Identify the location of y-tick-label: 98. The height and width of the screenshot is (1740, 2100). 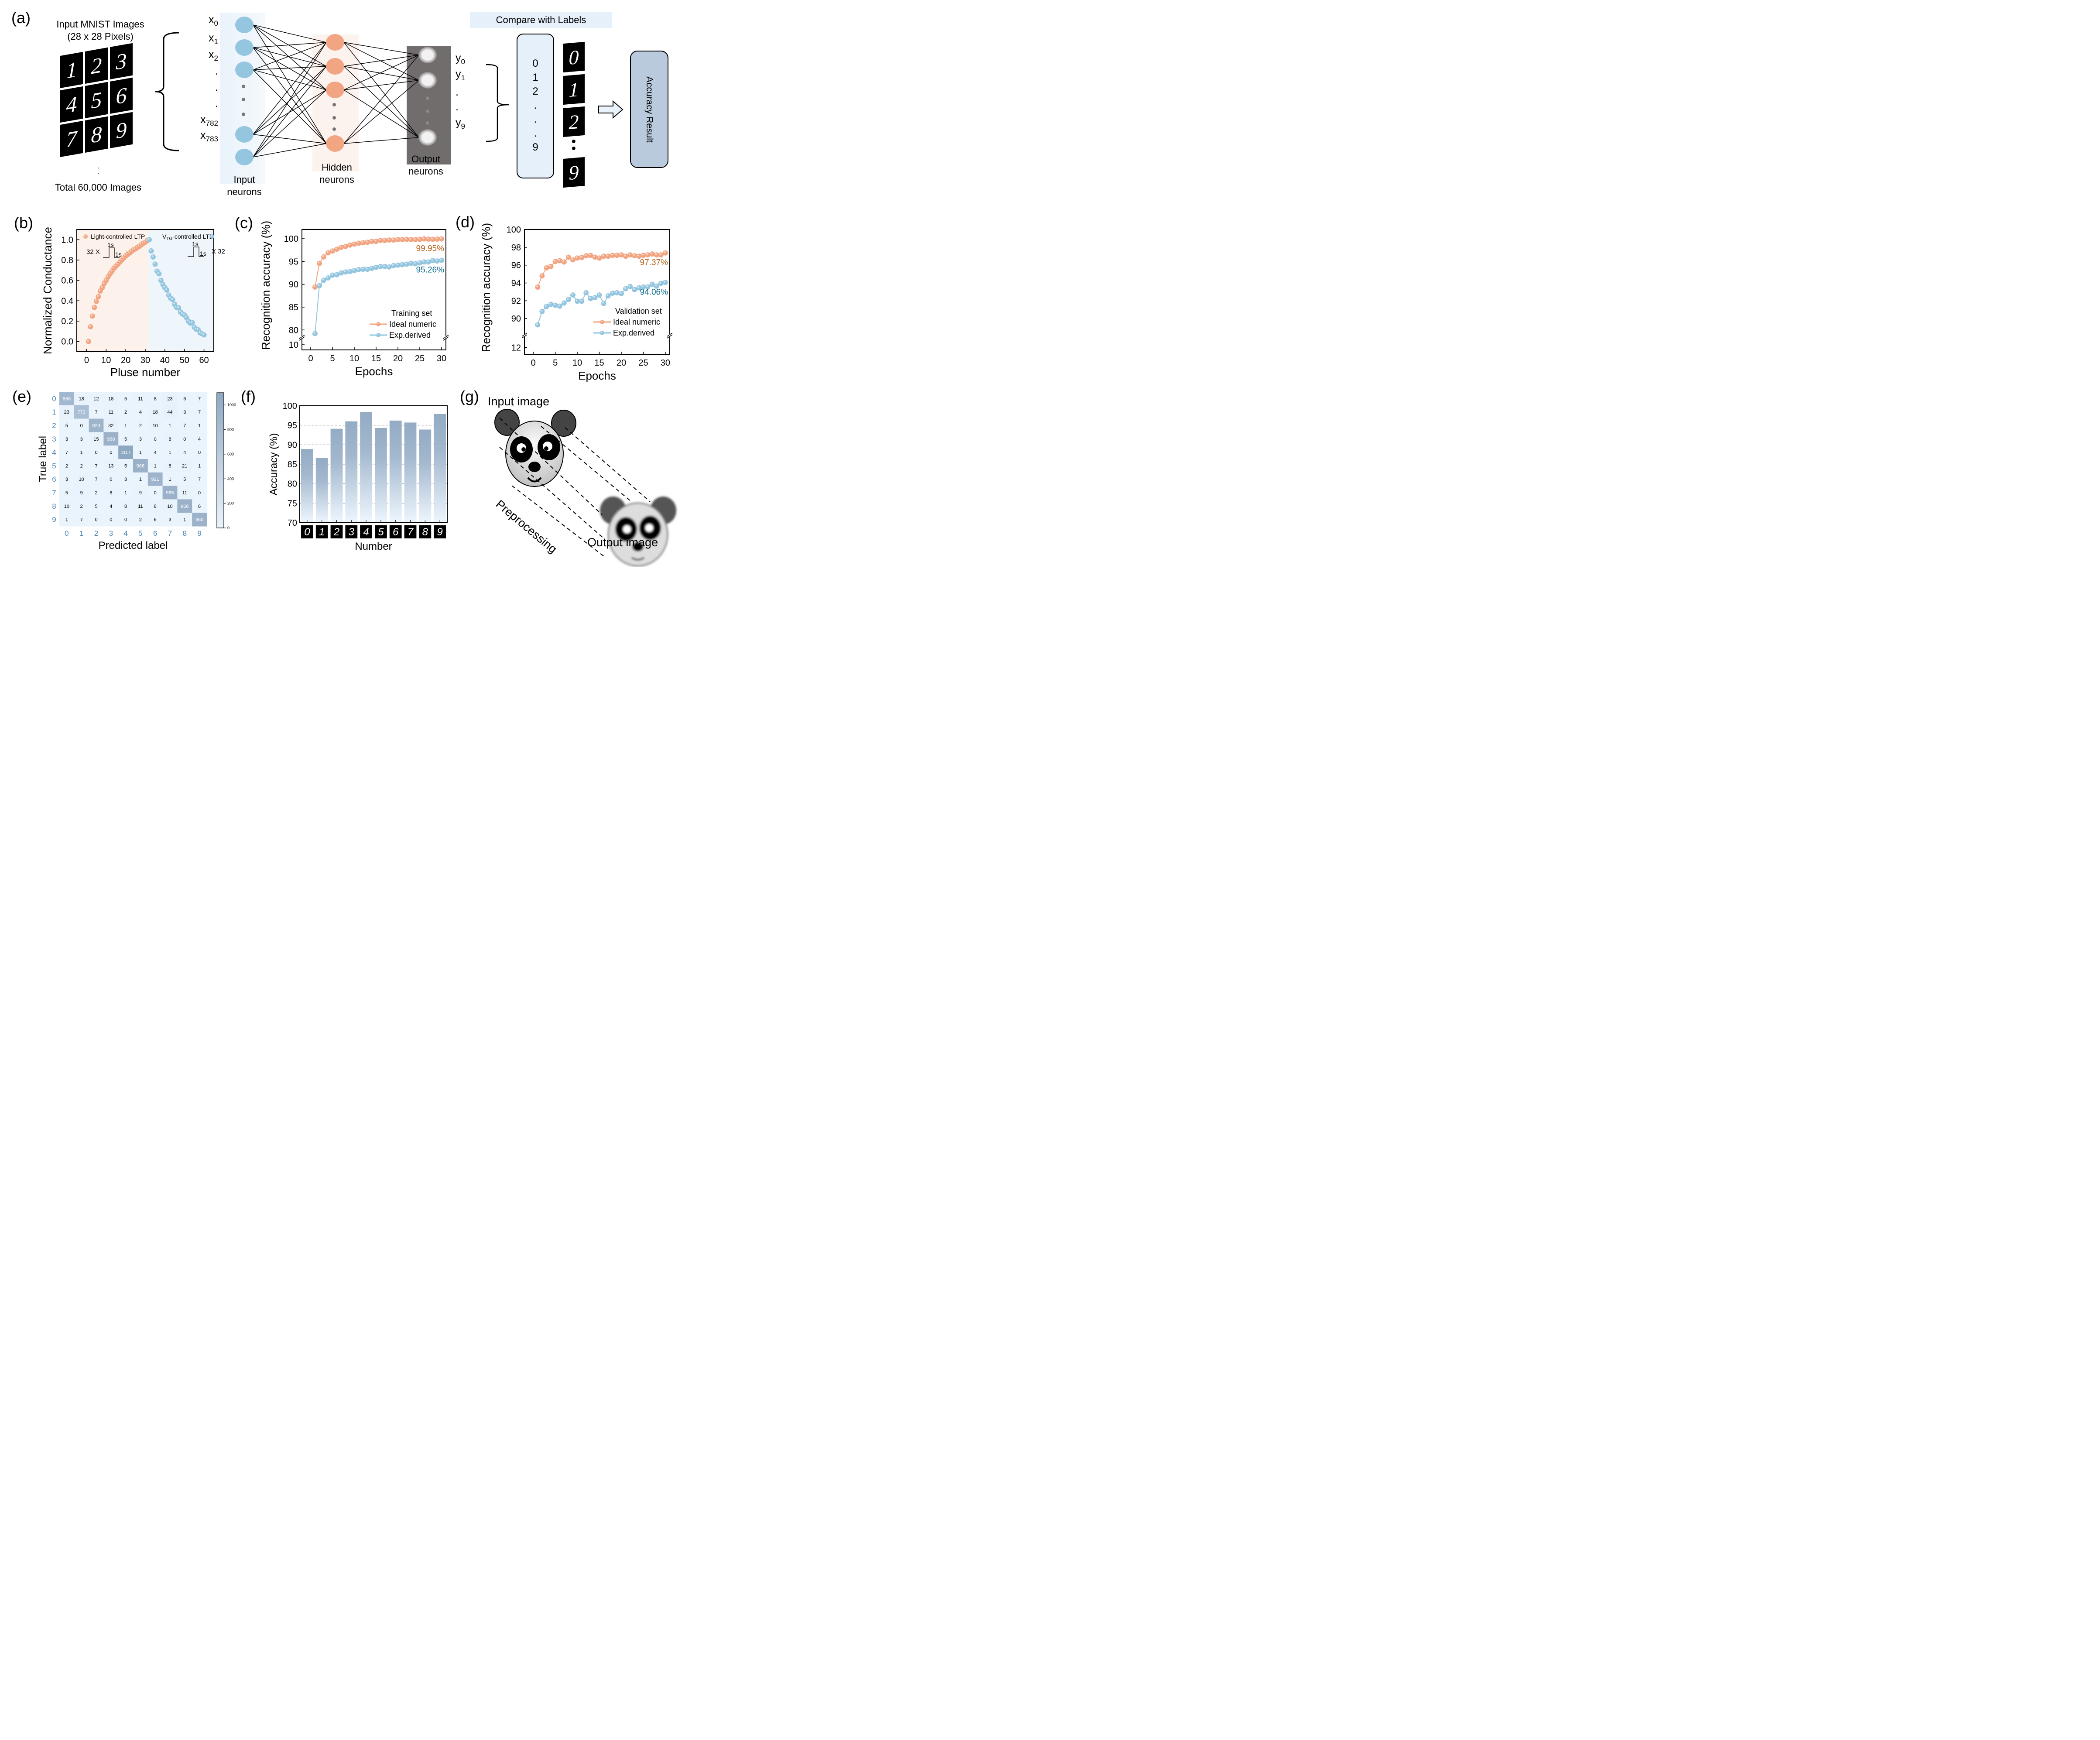
(516, 248).